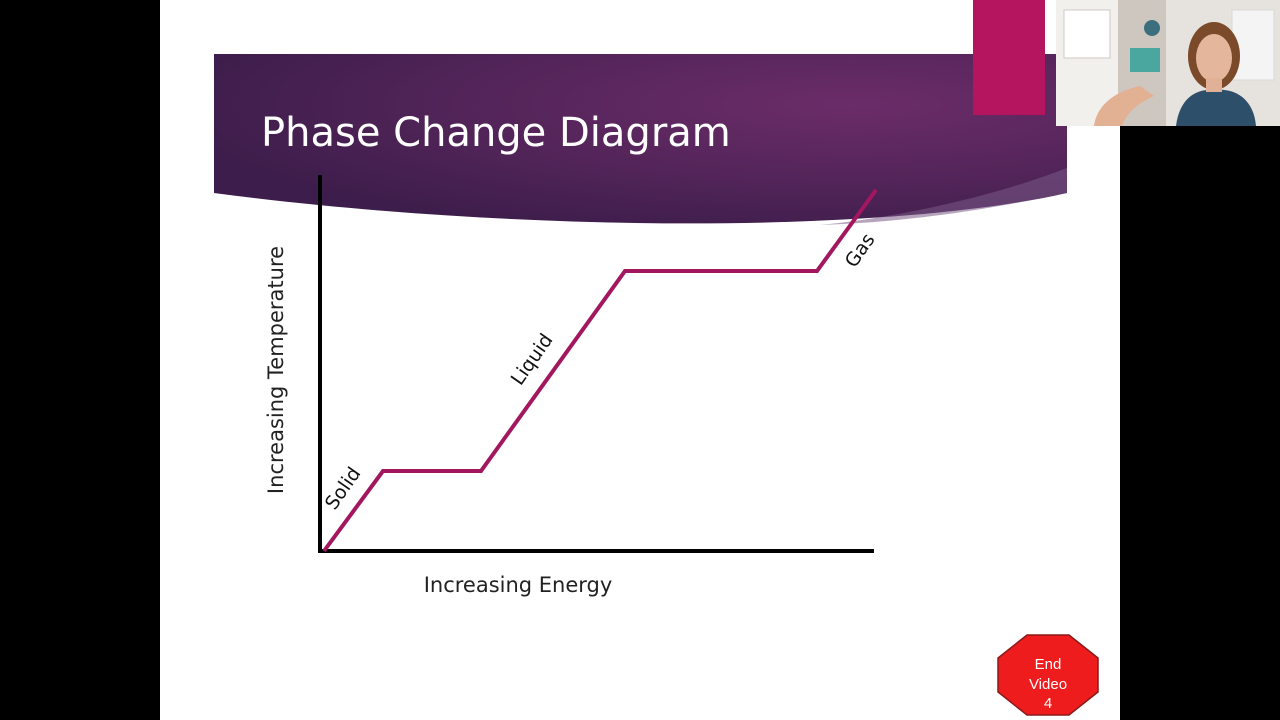 This screenshot has width=1280, height=720. Describe the element at coordinates (496, 133) in the screenshot. I see `slide-title: Phase Change Diagram` at that location.